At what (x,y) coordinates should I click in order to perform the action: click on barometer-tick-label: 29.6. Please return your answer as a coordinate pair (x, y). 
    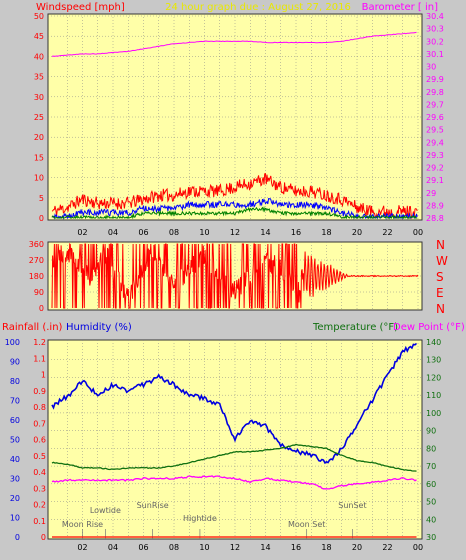
    Looking at the image, I should click on (435, 117).